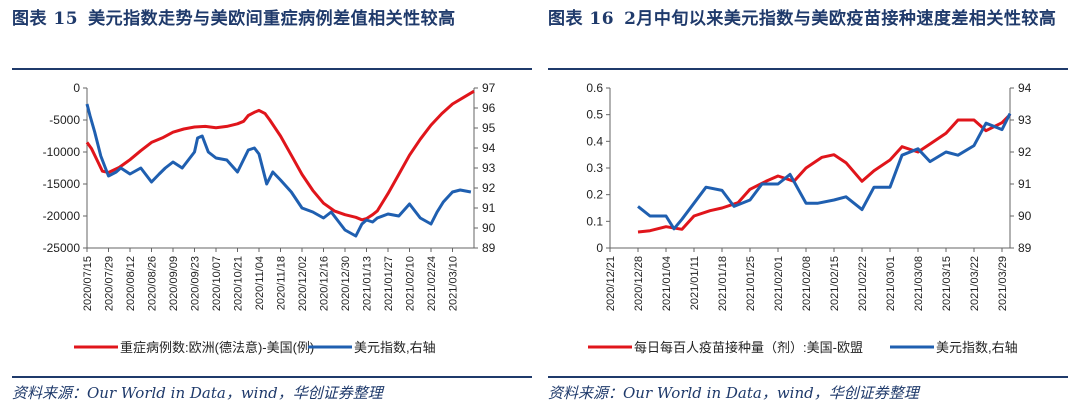  What do you see at coordinates (174, 283) in the screenshot?
I see `x-tick-label: 2020/09/09` at bounding box center [174, 283].